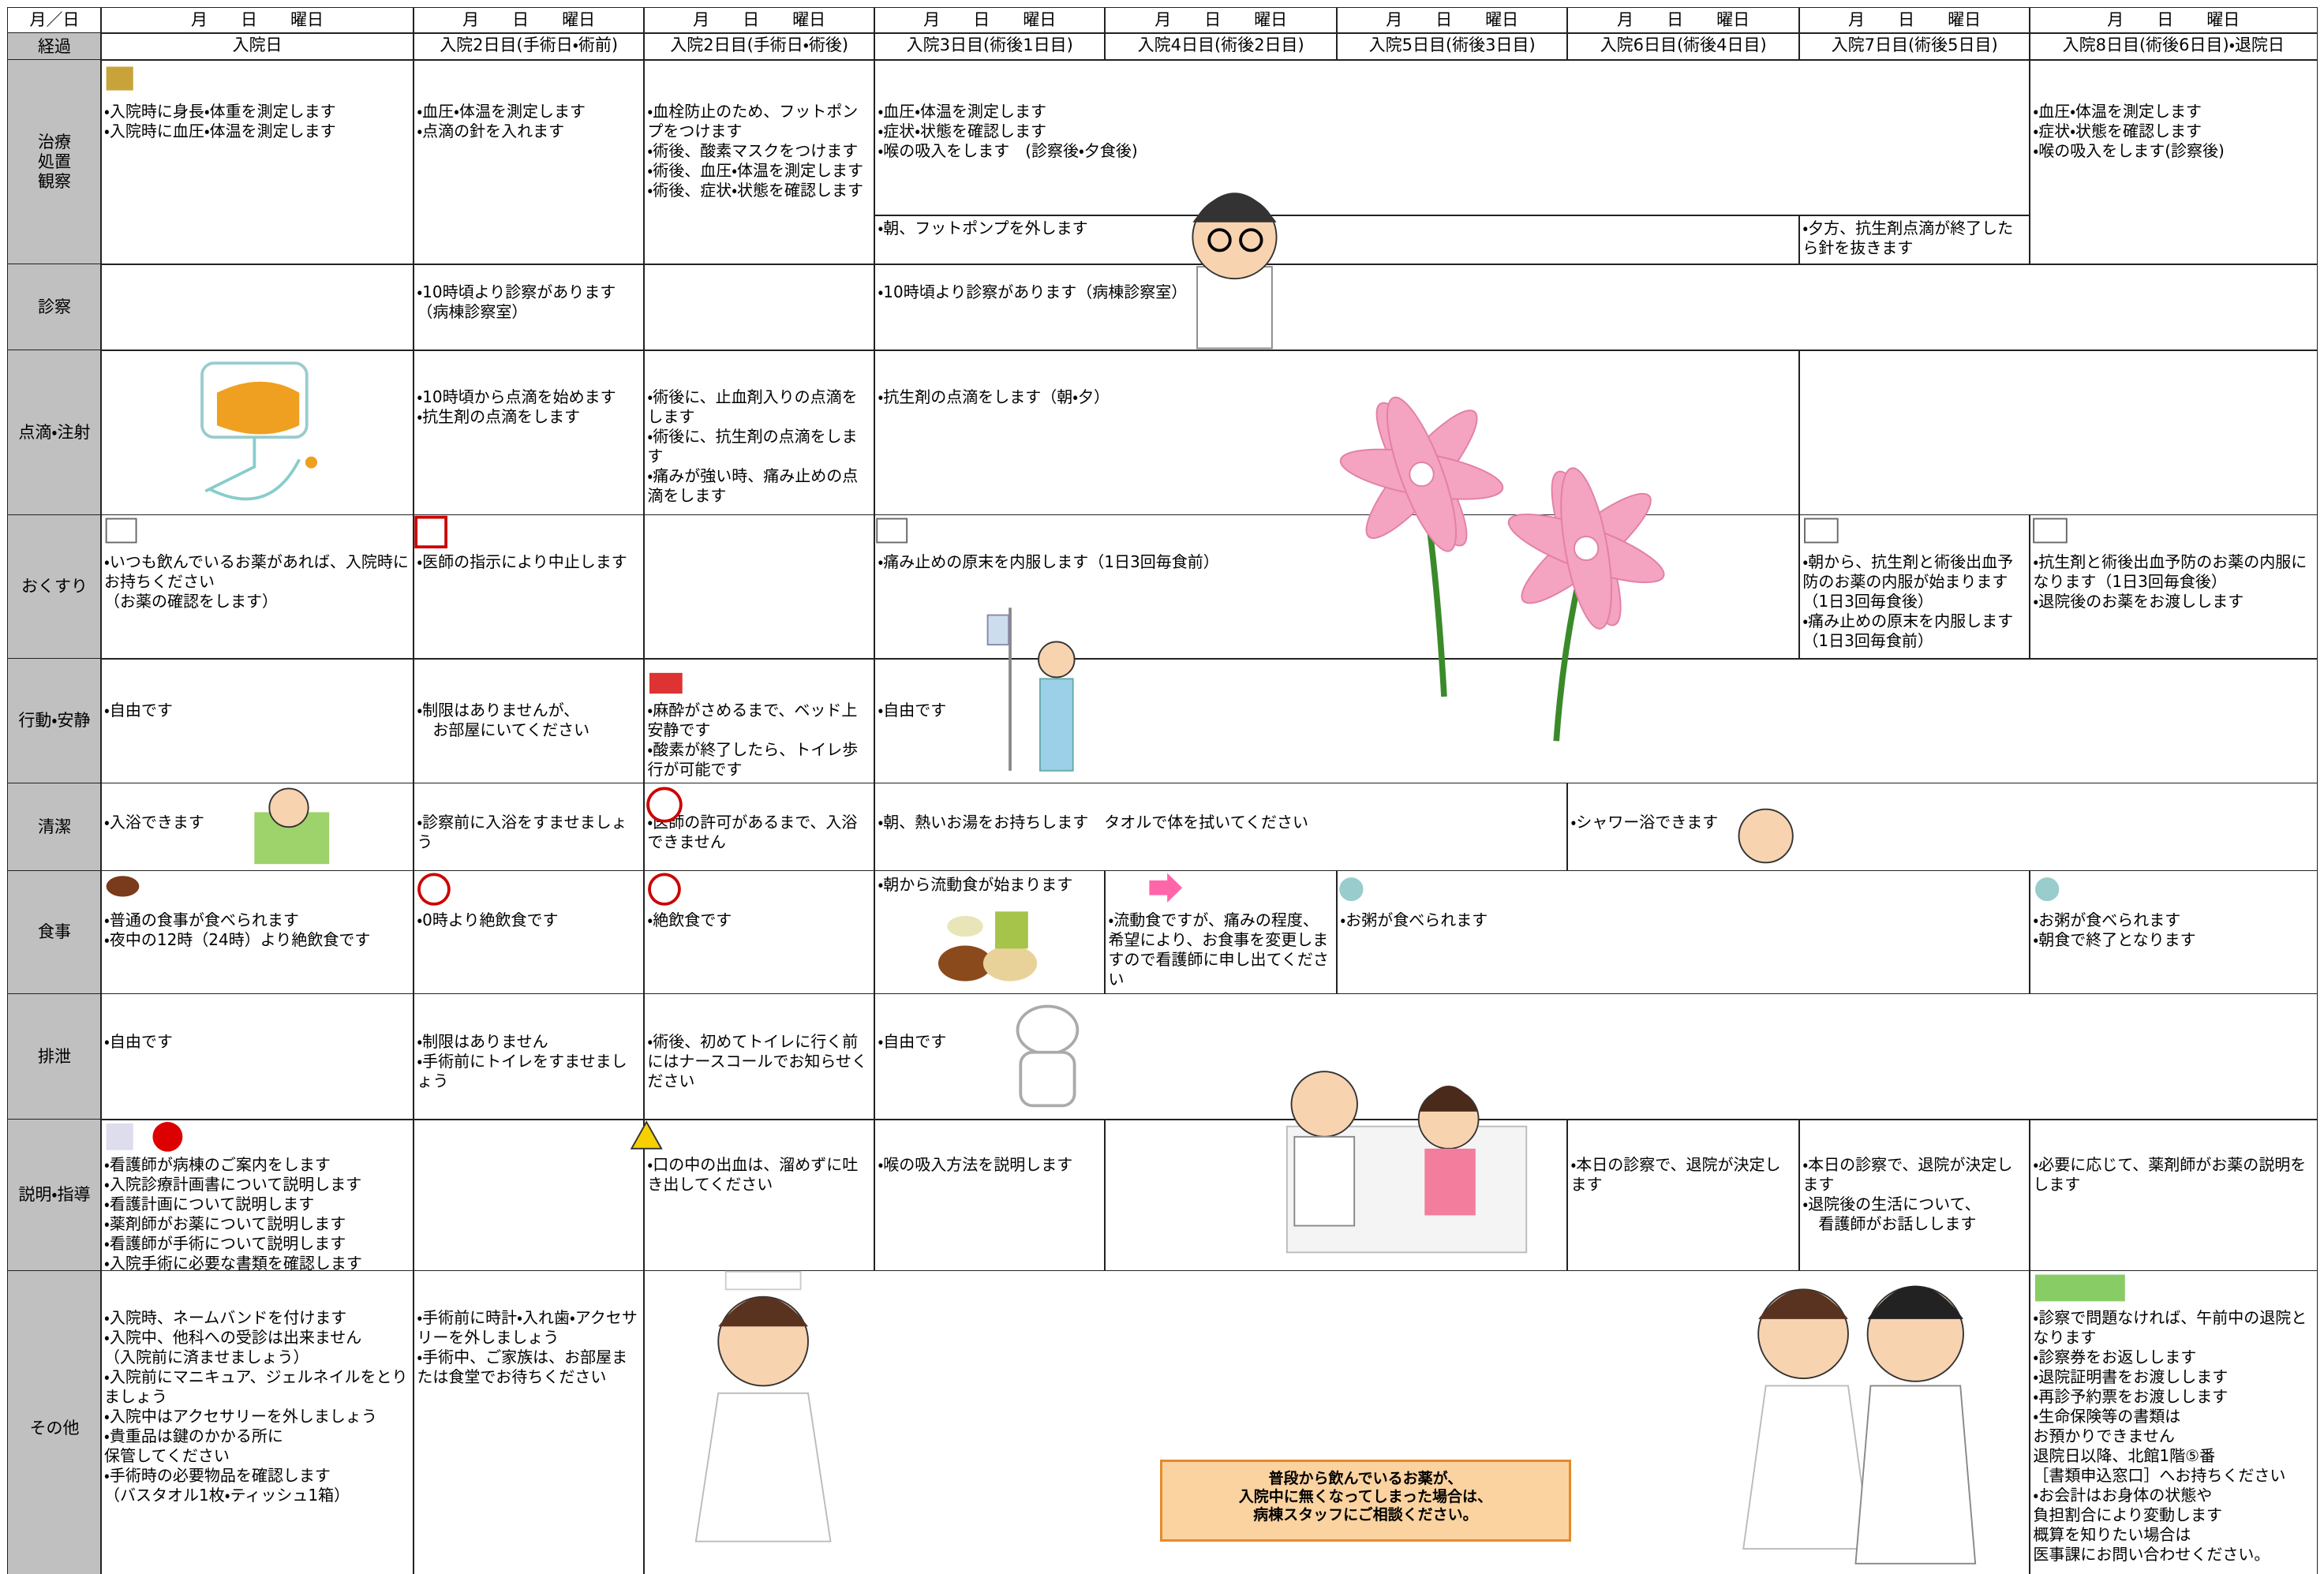 This screenshot has height=1574, width=2324. What do you see at coordinates (54, 433) in the screenshot?
I see `row-label: 点滴・注射` at bounding box center [54, 433].